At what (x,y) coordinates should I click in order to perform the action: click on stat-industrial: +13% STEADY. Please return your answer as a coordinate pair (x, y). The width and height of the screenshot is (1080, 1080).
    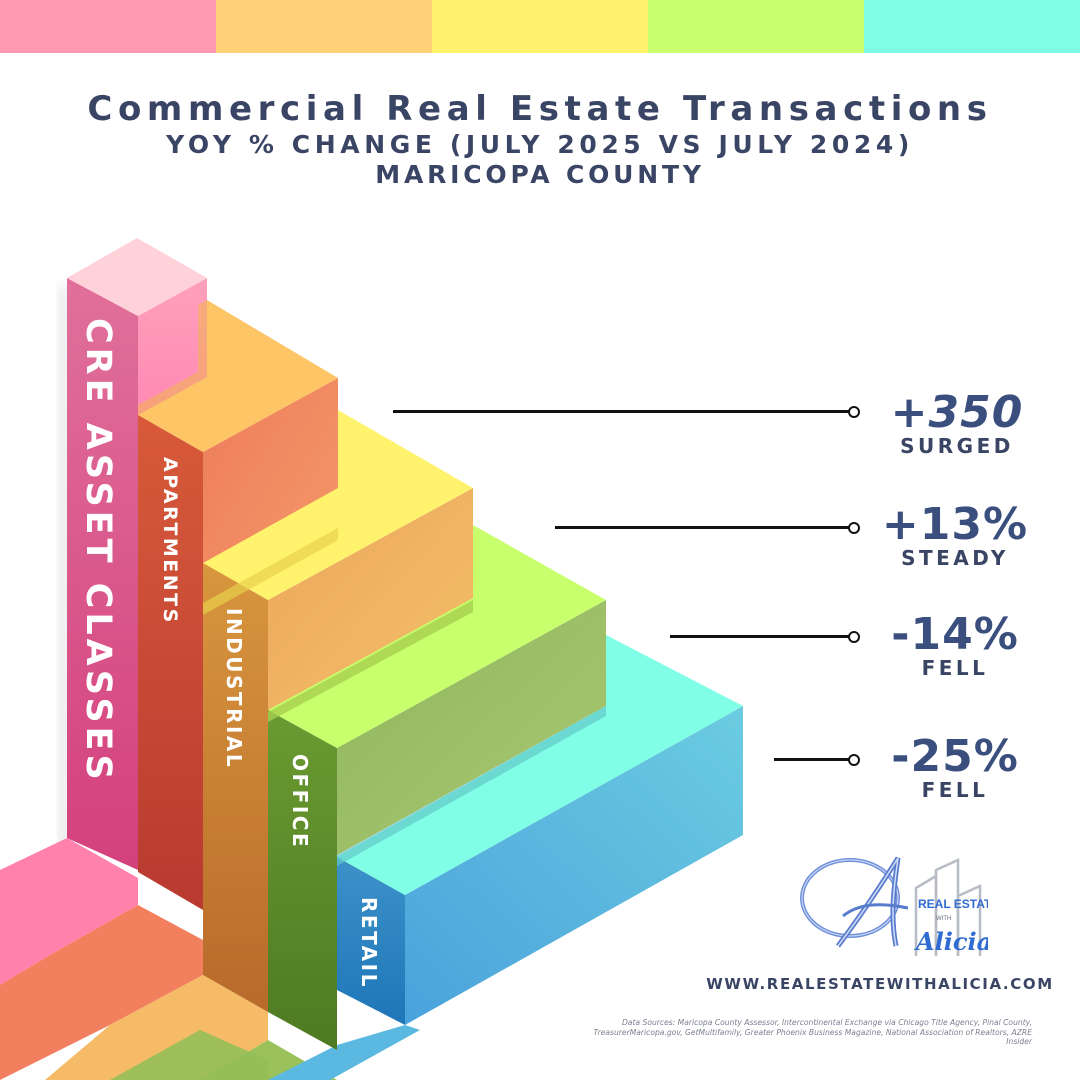
    Looking at the image, I should click on (955, 534).